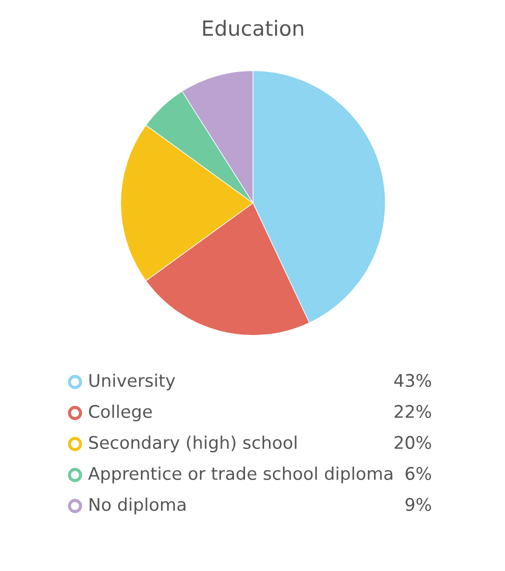 The width and height of the screenshot is (505, 571). What do you see at coordinates (133, 382) in the screenshot?
I see `legend-label: University` at bounding box center [133, 382].